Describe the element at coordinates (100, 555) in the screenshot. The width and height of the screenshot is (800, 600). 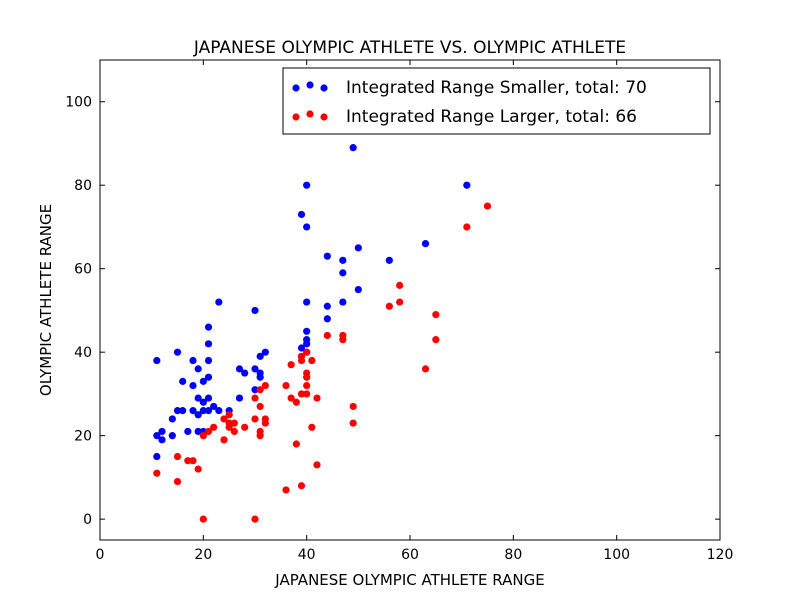
I see `x-tick-label: 0` at that location.